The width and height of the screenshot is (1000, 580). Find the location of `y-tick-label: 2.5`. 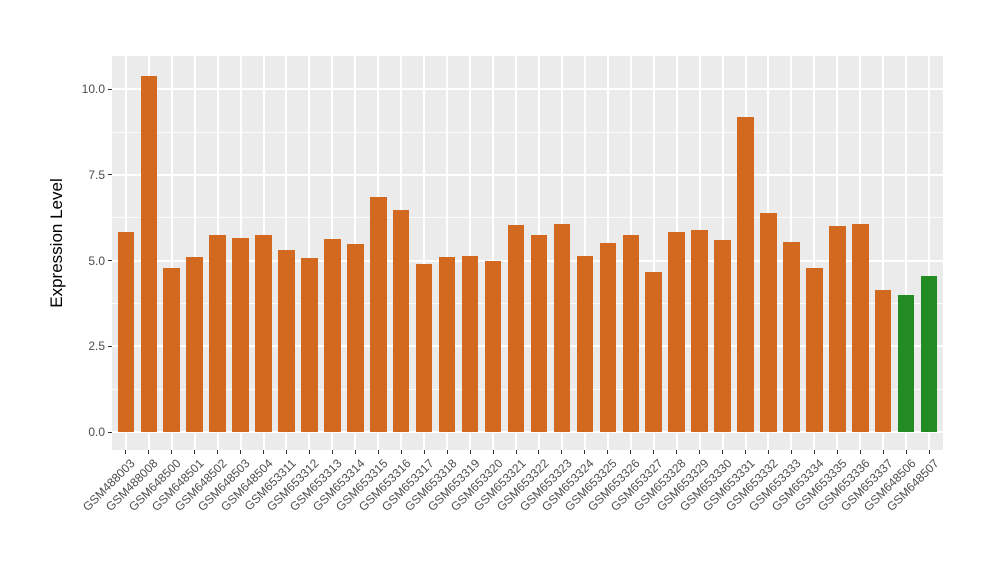

y-tick-label: 2.5 is located at coordinates (96, 346).